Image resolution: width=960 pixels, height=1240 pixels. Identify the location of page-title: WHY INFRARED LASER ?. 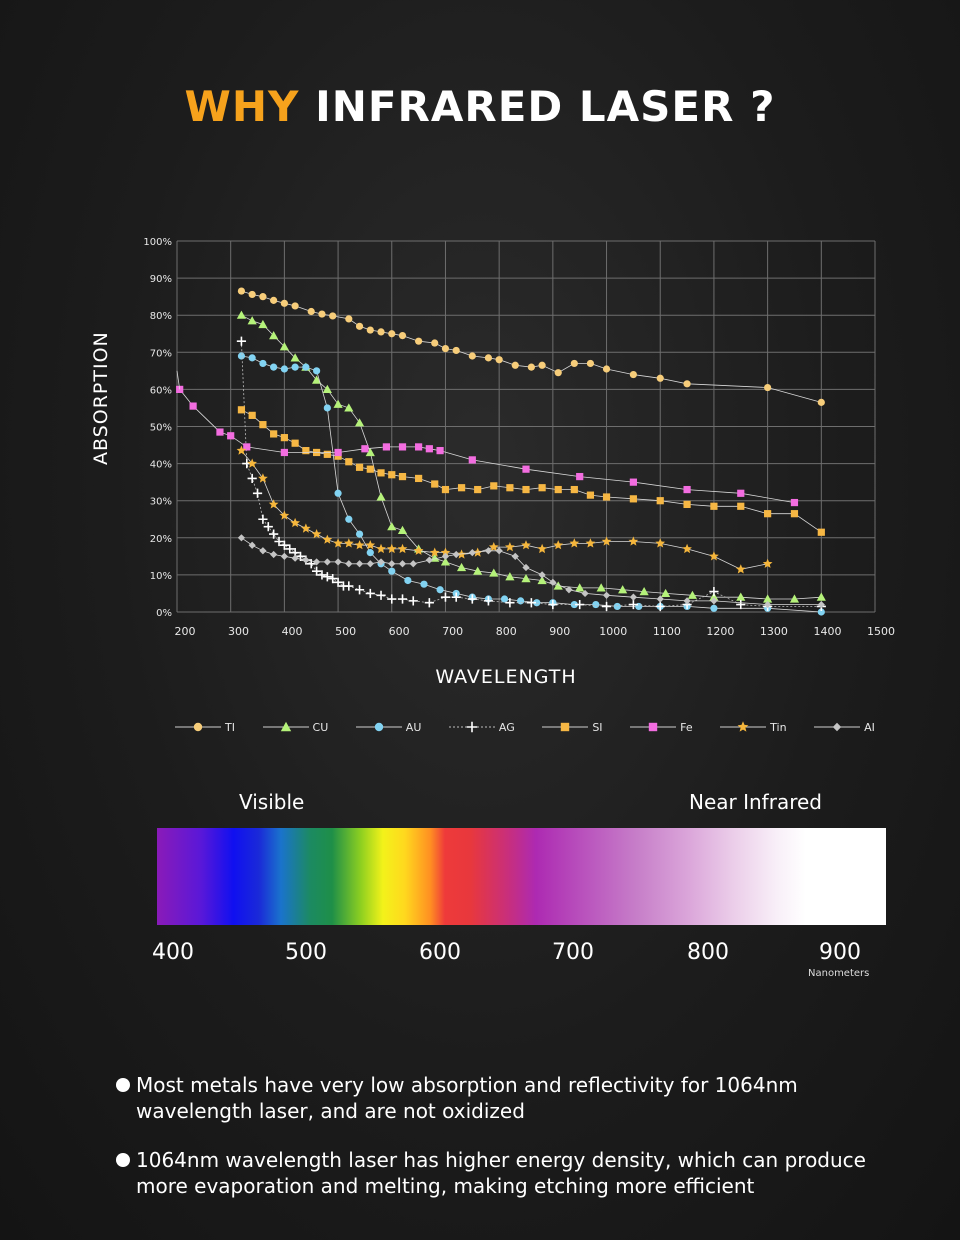
(480, 106).